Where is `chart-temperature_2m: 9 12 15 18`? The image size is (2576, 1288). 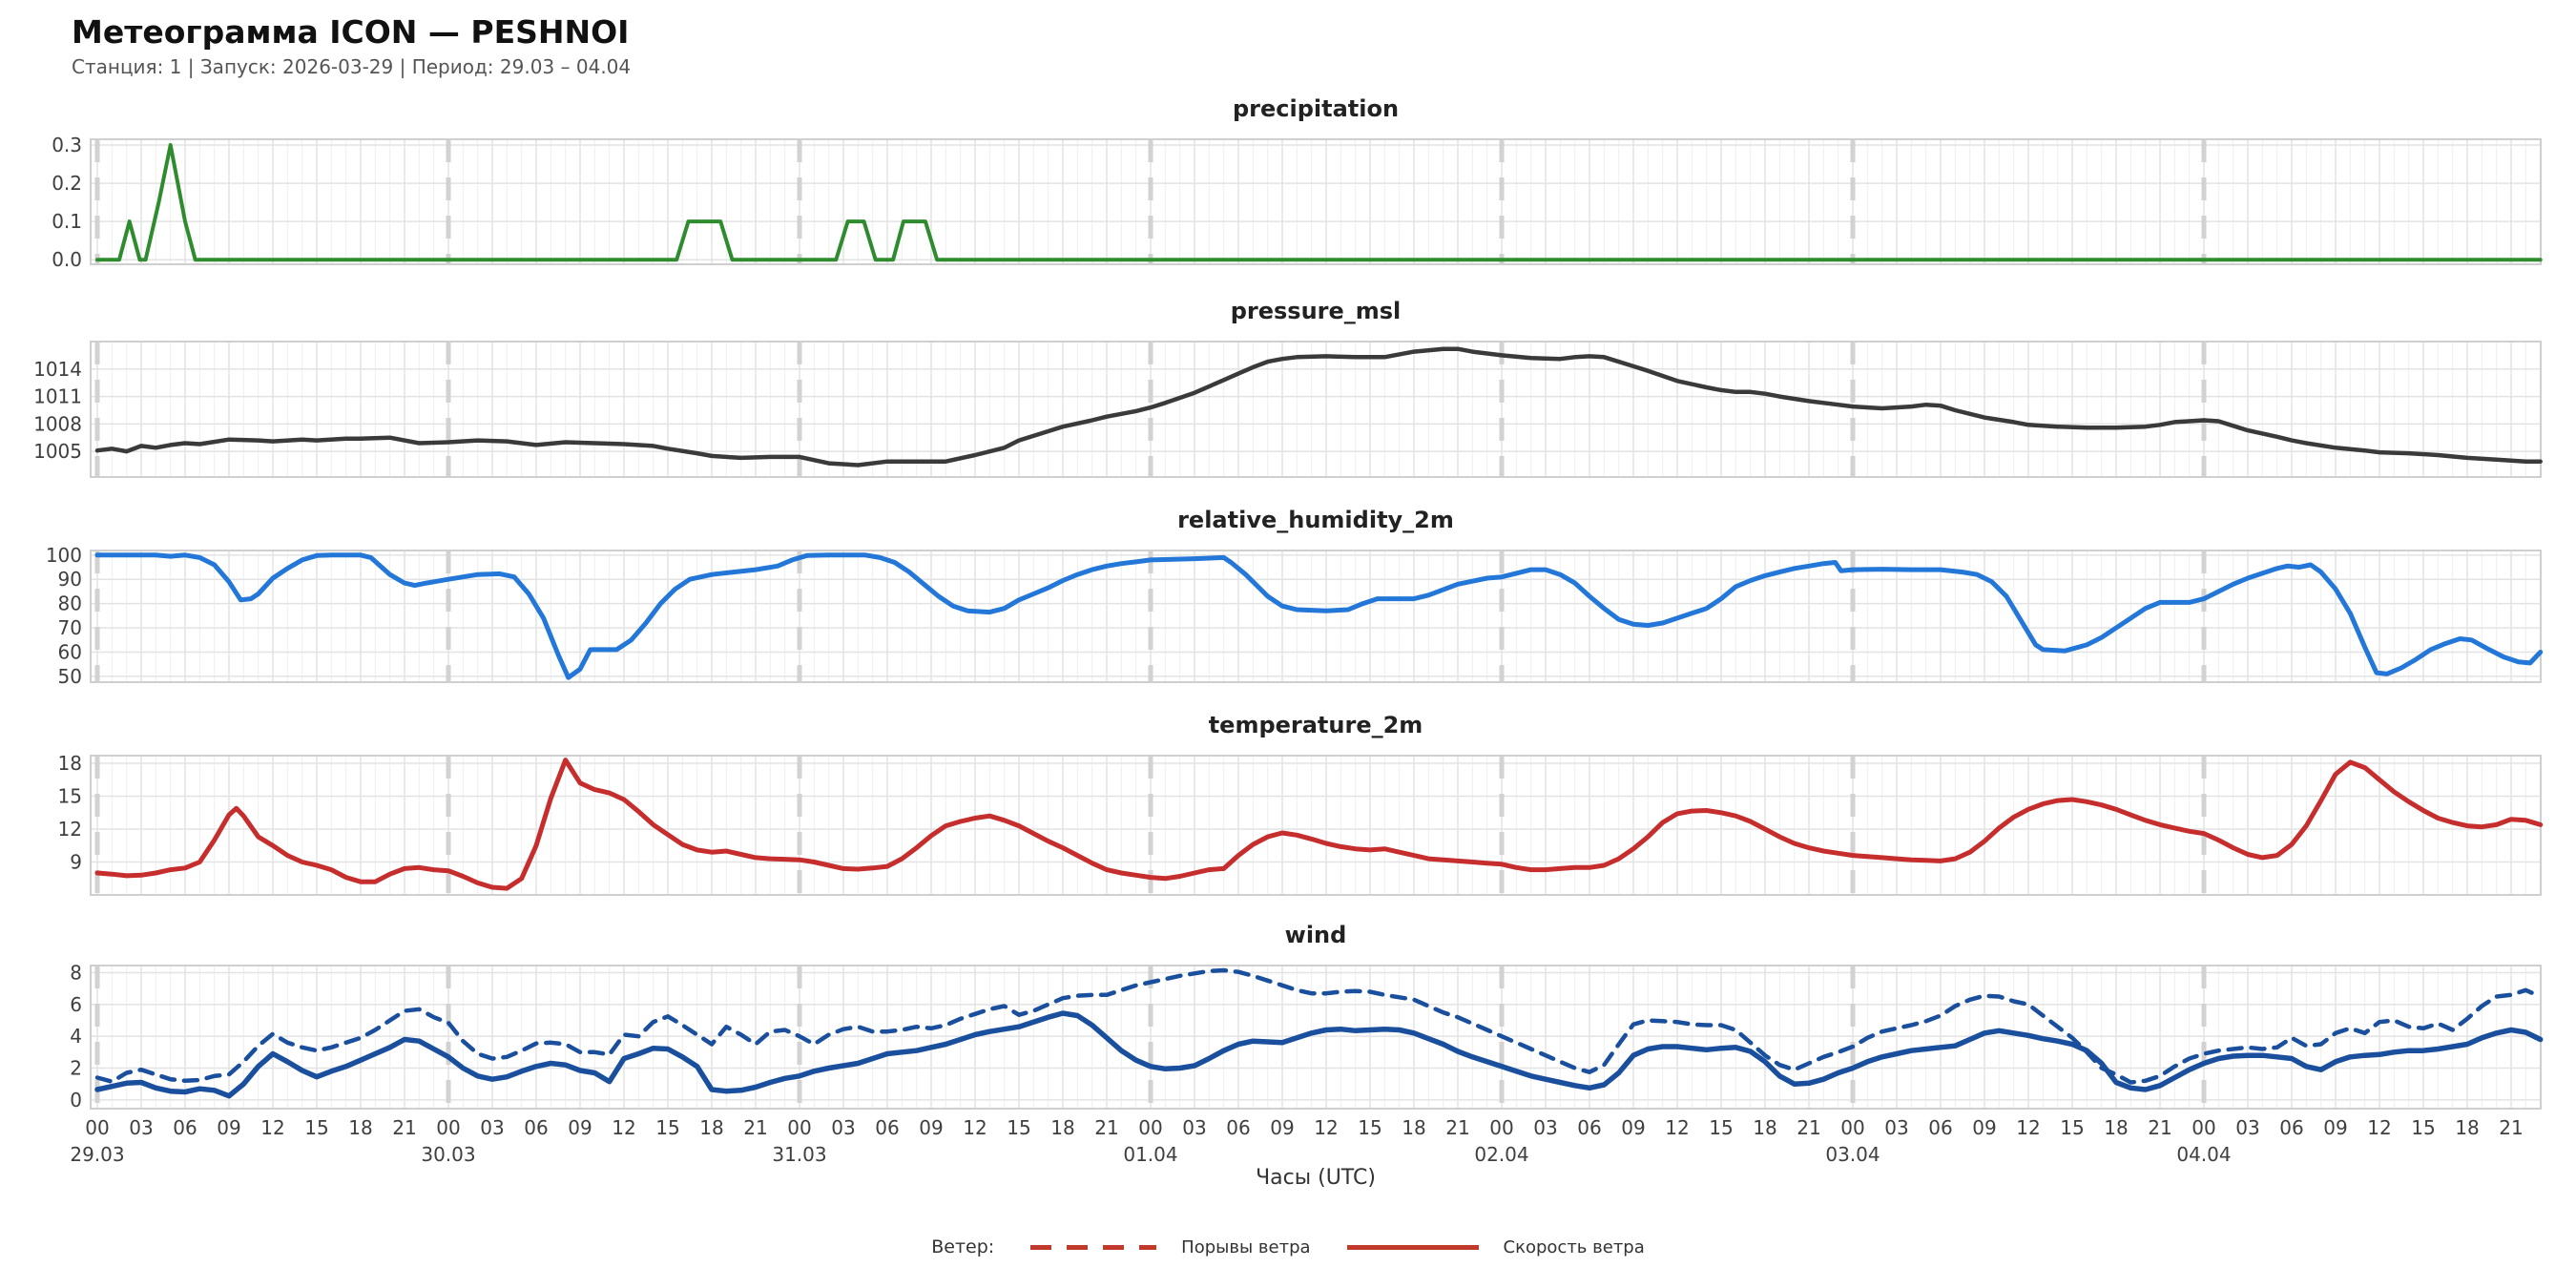
chart-temperature_2m: 9 12 15 18 is located at coordinates (1301, 824).